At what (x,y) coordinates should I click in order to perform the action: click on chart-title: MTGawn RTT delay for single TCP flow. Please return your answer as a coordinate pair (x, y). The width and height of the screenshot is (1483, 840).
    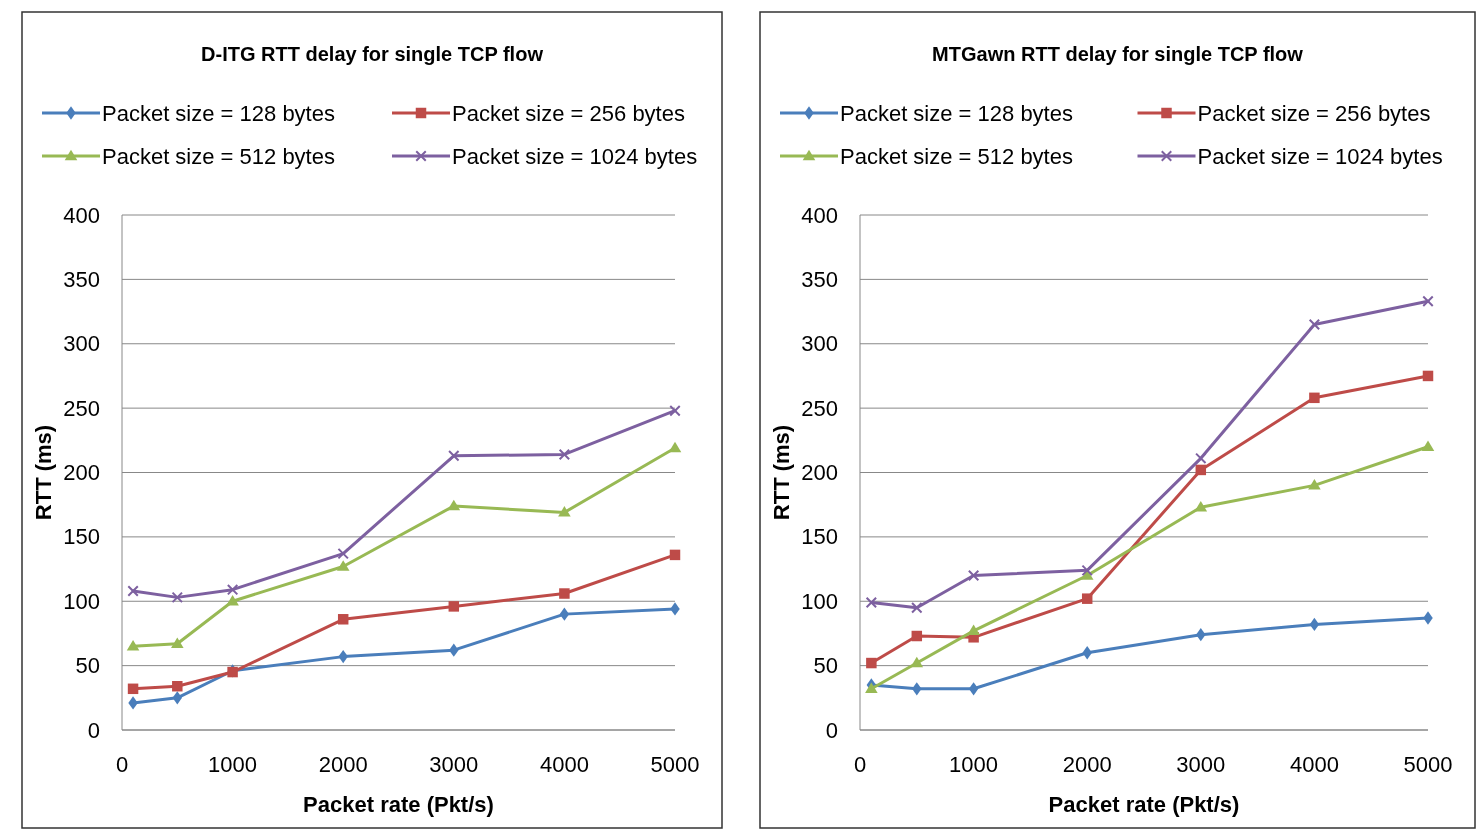
    Looking at the image, I should click on (1118, 54).